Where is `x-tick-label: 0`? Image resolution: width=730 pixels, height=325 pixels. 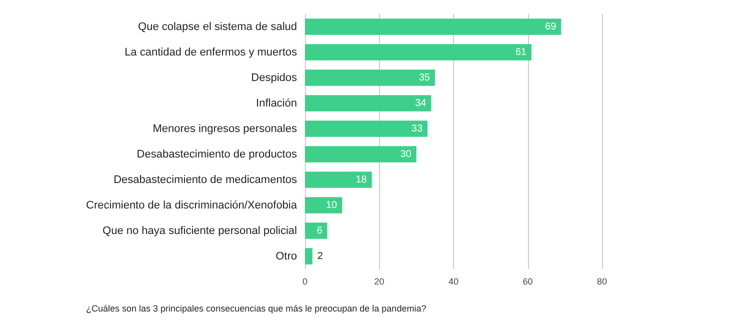
x-tick-label: 0 is located at coordinates (305, 281).